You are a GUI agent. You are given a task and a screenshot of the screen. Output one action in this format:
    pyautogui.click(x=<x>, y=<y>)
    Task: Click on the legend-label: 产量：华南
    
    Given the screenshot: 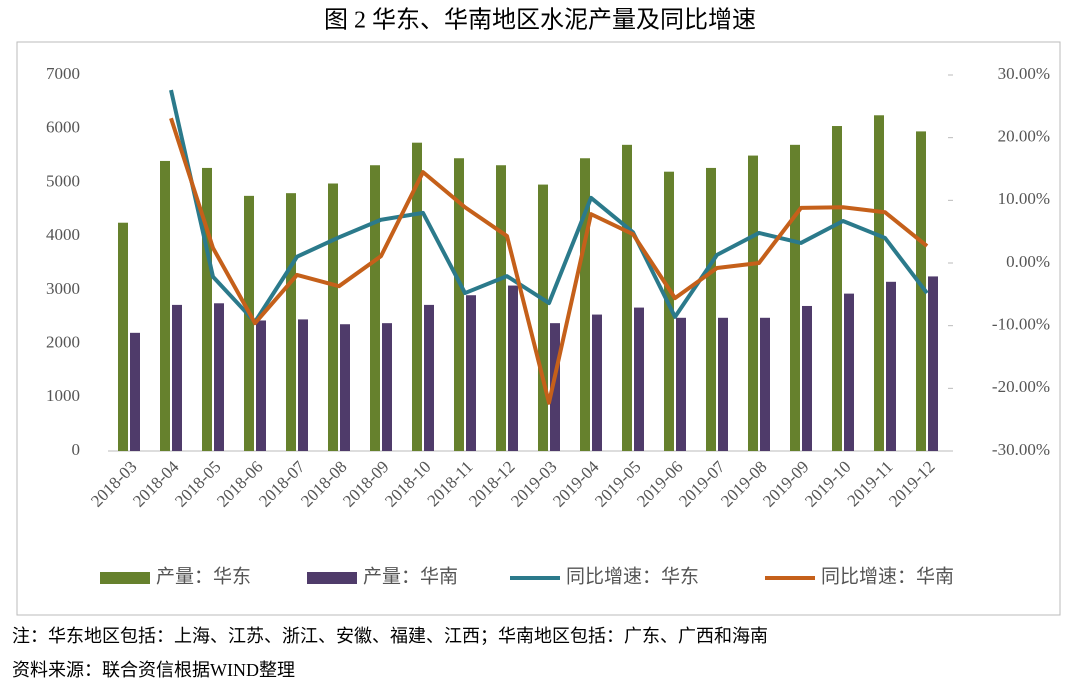 What is the action you would take?
    pyautogui.click(x=410, y=576)
    